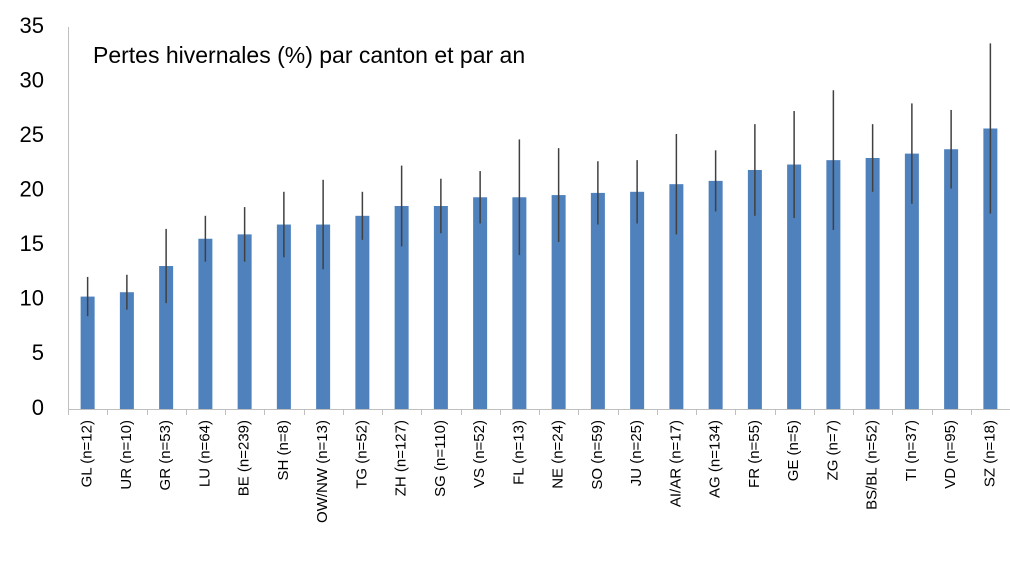 The width and height of the screenshot is (1010, 575). What do you see at coordinates (754, 454) in the screenshot?
I see `x-tick-label: FR (n=55)` at bounding box center [754, 454].